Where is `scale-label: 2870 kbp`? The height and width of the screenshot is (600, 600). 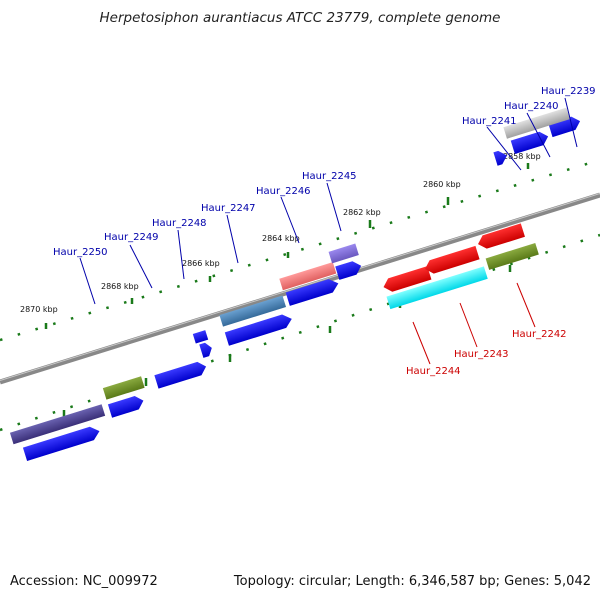
scale-label: 2870 kbp is located at coordinates (39, 309).